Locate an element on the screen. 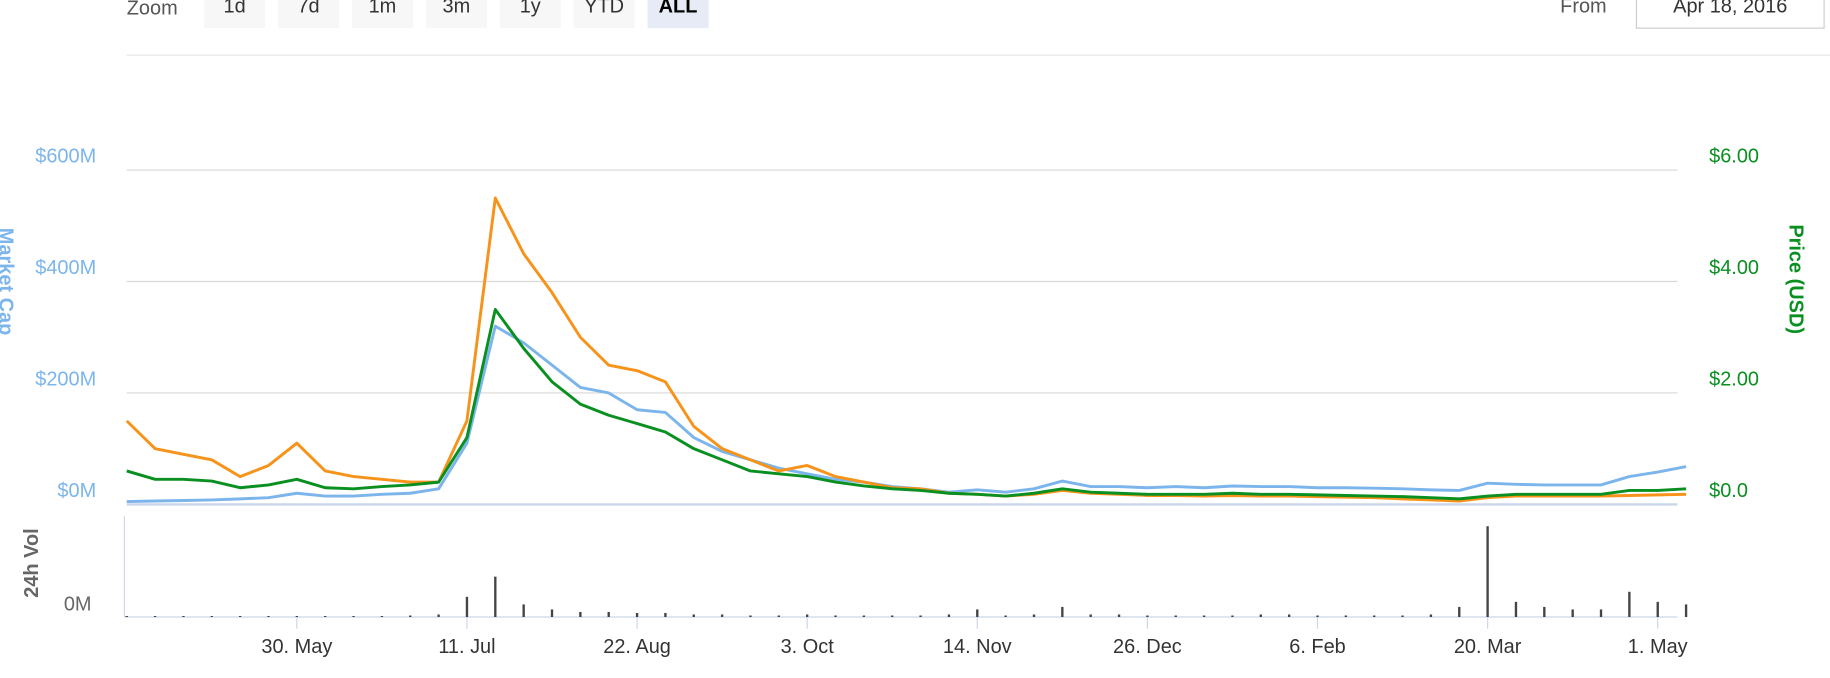 The width and height of the screenshot is (1830, 678). y2-tick-label: $4.00 is located at coordinates (1734, 268).